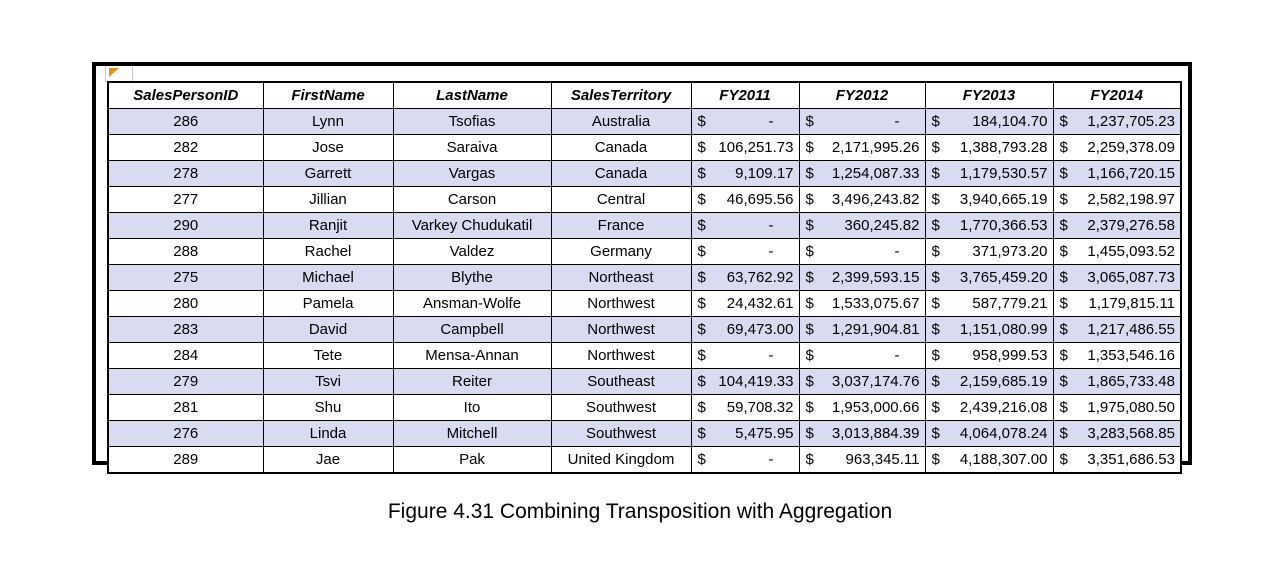 The image size is (1280, 578). What do you see at coordinates (472, 199) in the screenshot?
I see `cell-lastname: Carson` at bounding box center [472, 199].